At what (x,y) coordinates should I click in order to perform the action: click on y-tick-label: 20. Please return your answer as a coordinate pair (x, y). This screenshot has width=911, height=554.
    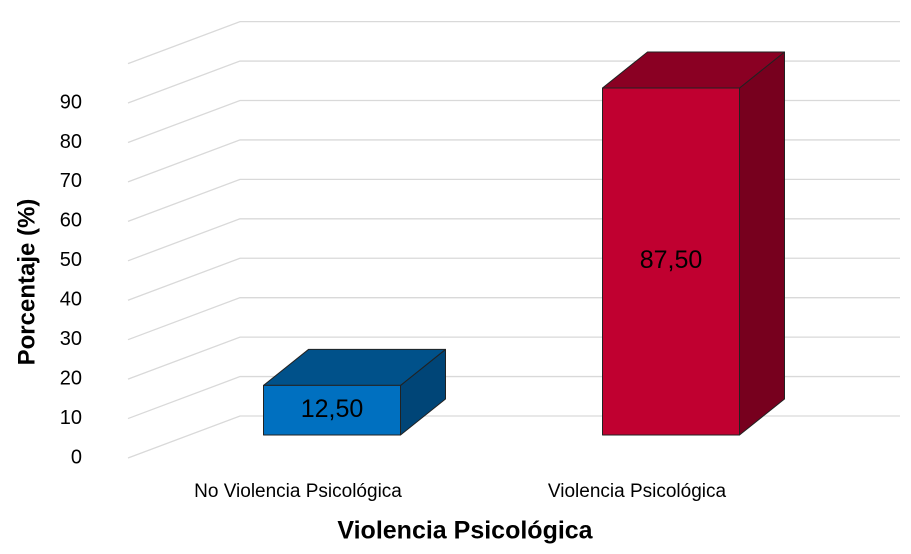
    Looking at the image, I should click on (71, 378).